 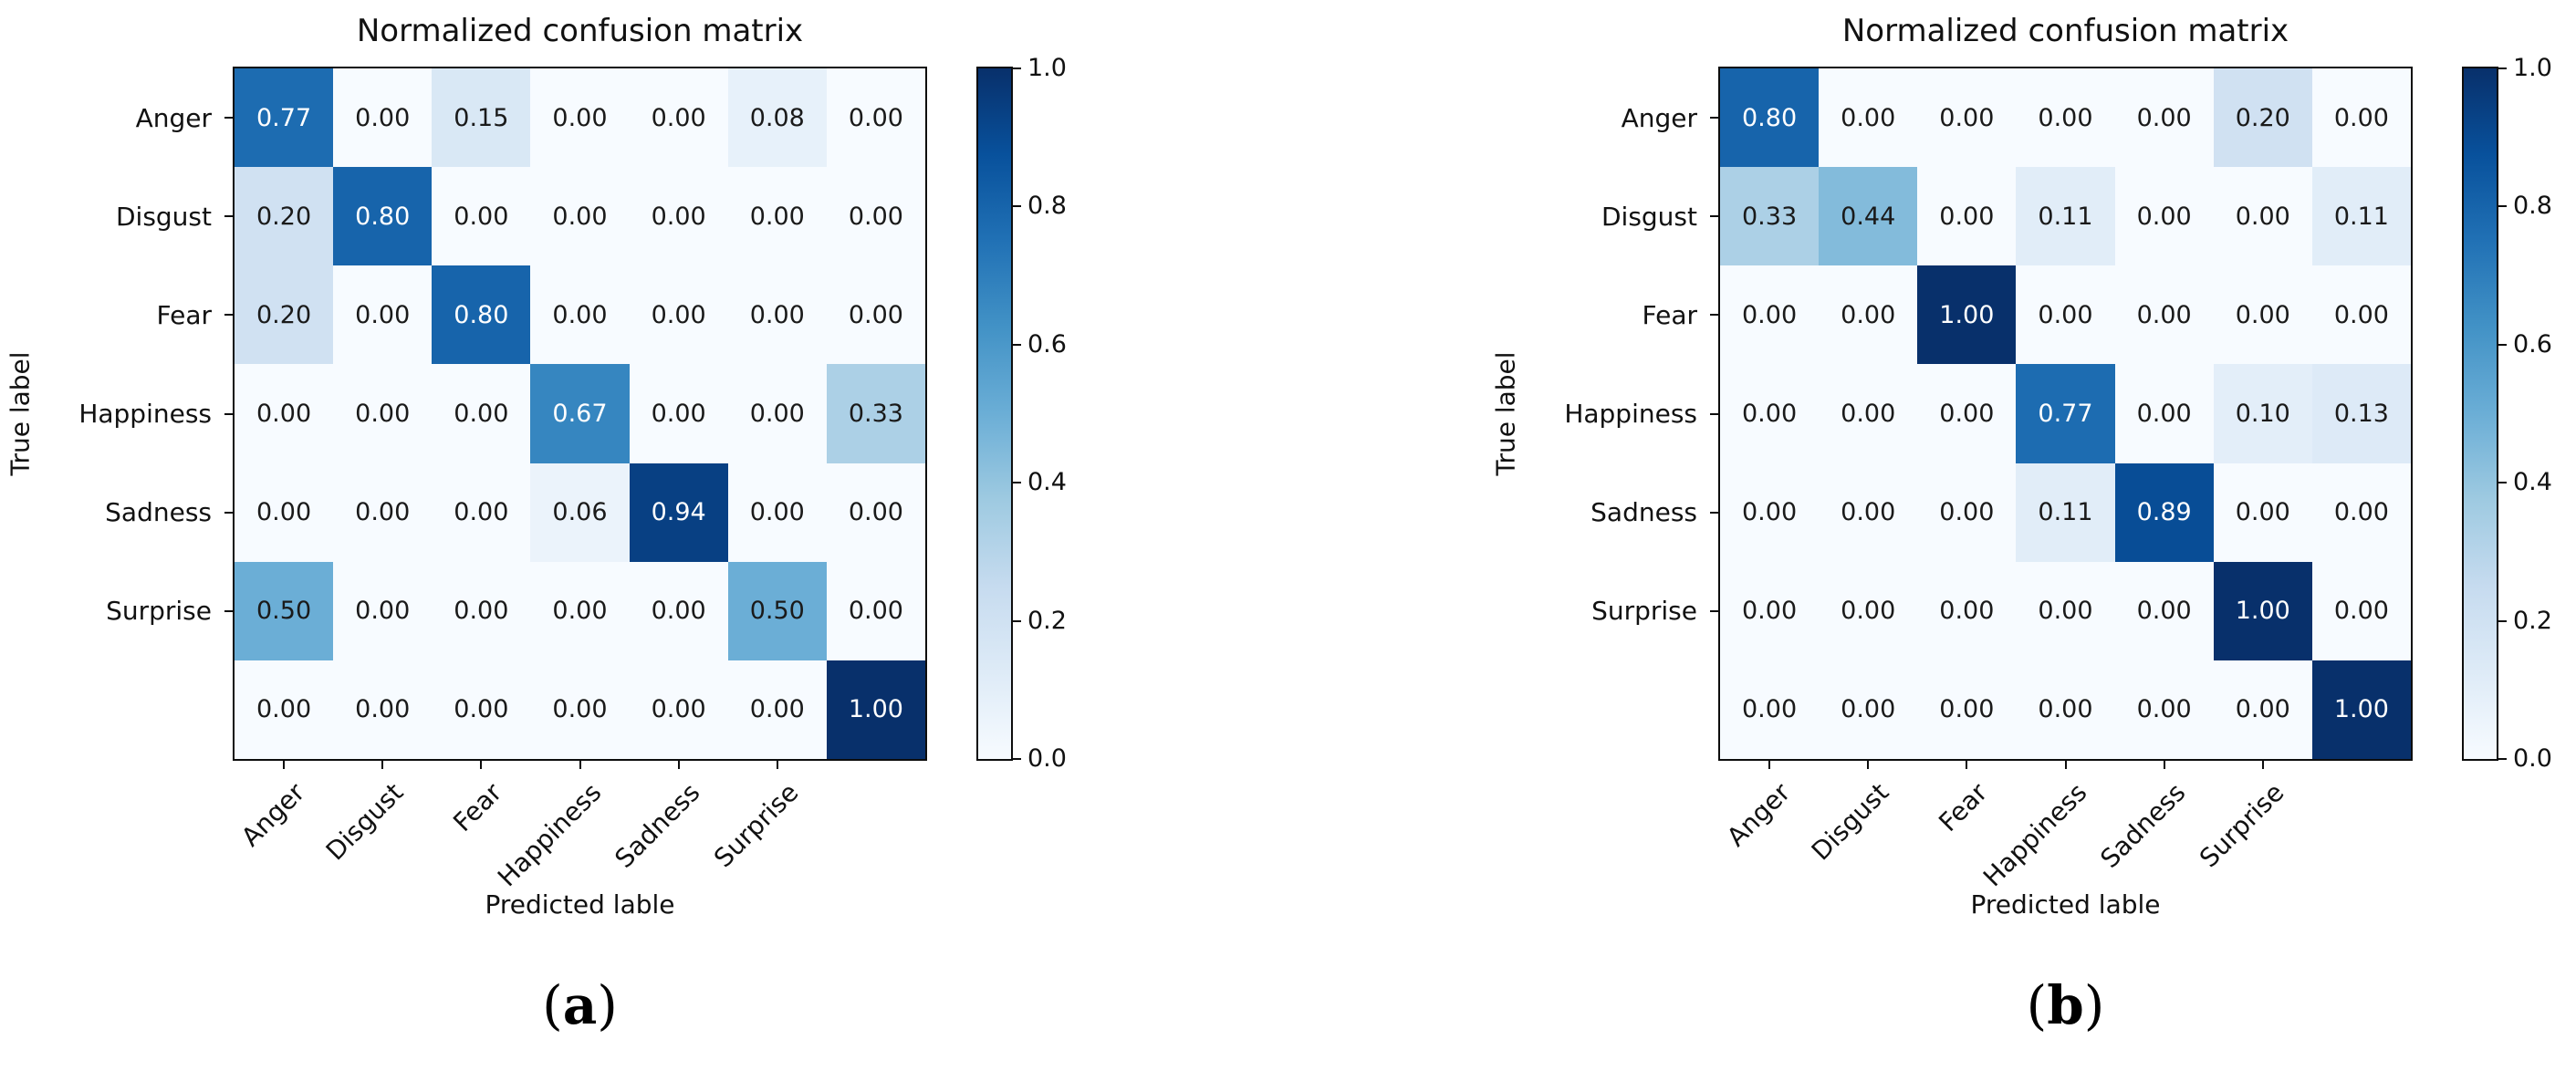 I want to click on heatmap-cell: 0.94, so click(x=678, y=512).